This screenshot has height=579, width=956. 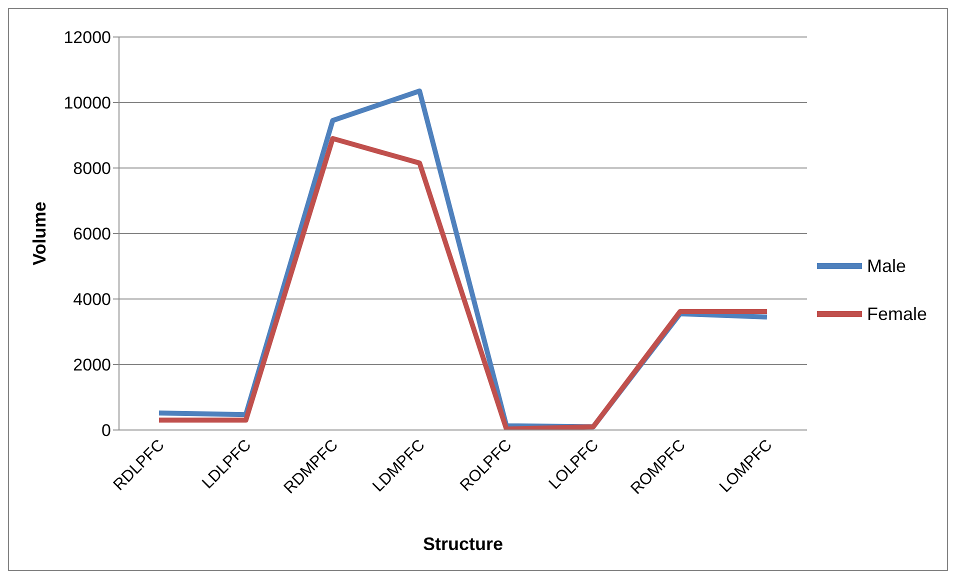 I want to click on legend-label: Male, so click(x=886, y=266).